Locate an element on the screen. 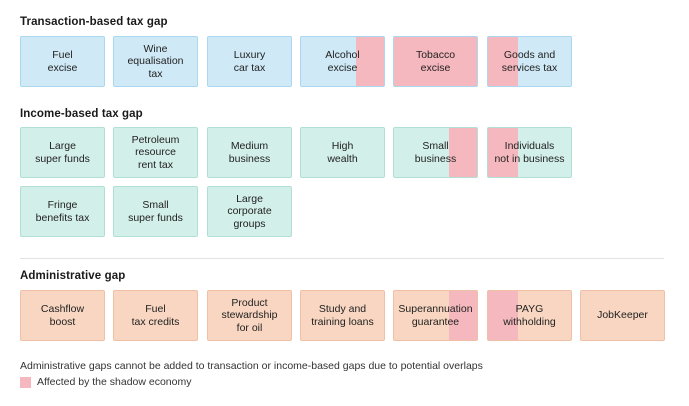  gap-box-label: Fuel excise is located at coordinates (62, 61).